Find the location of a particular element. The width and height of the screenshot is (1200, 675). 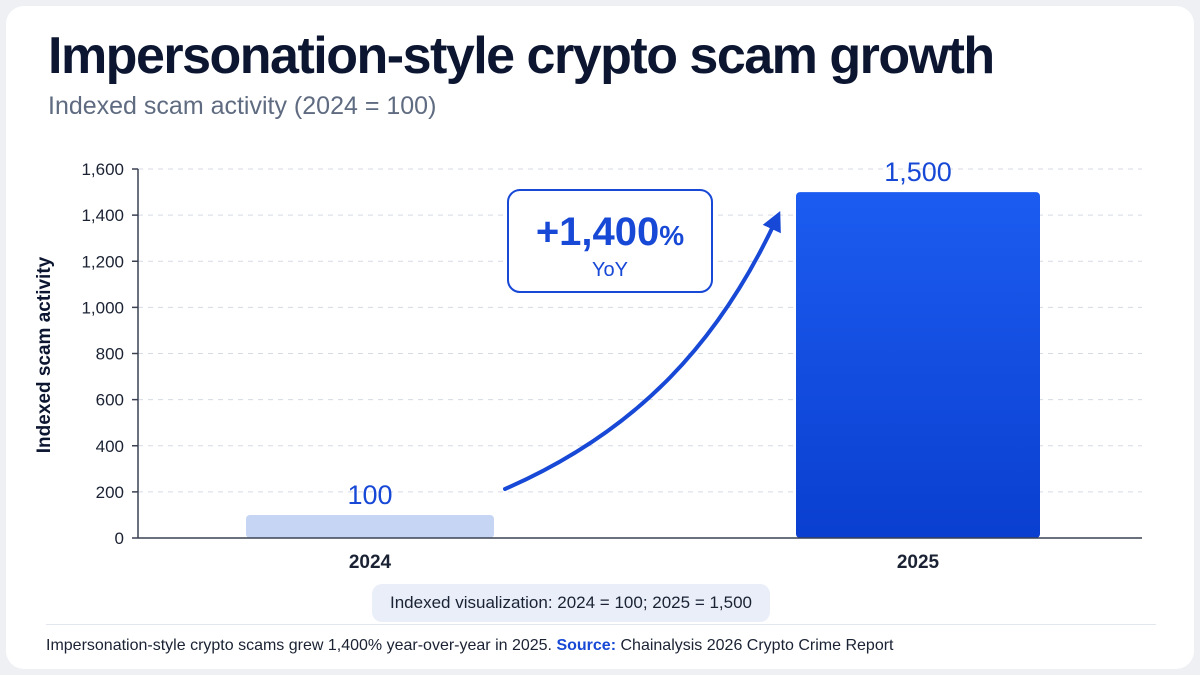

x-tick-label: 2025 is located at coordinates (918, 562).